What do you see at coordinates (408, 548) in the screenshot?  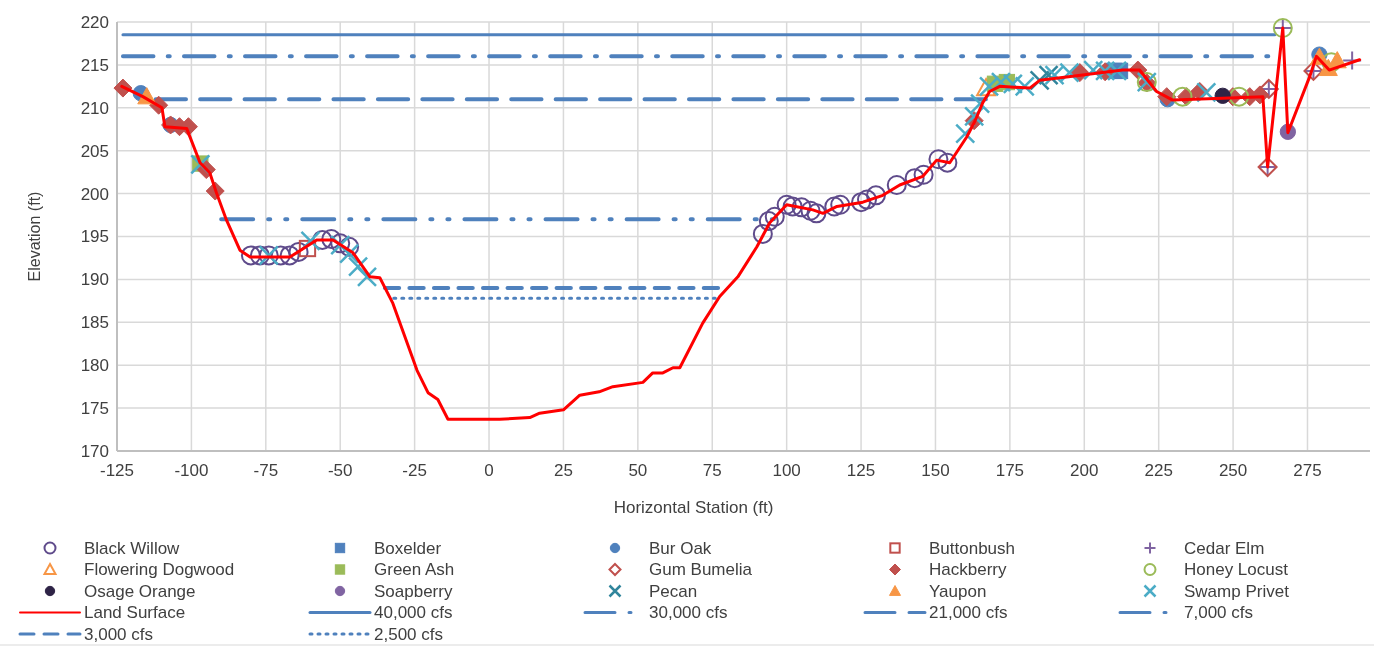 I see `legend-label: Boxelder` at bounding box center [408, 548].